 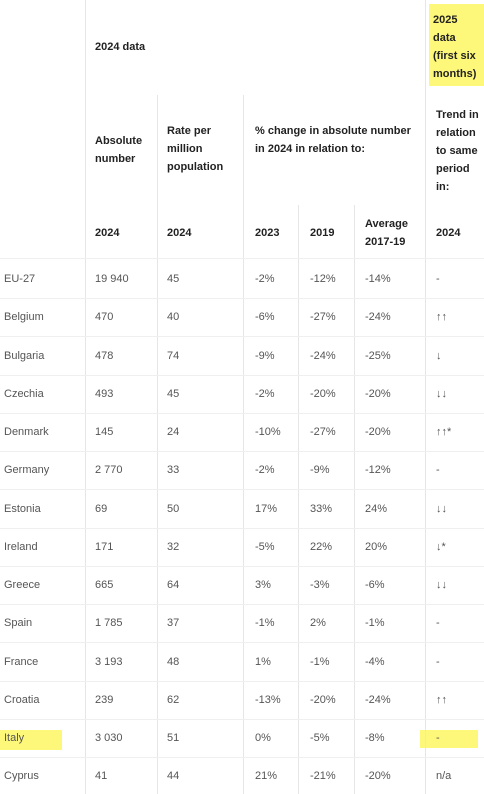 What do you see at coordinates (21, 776) in the screenshot?
I see `row-label: Cyprus` at bounding box center [21, 776].